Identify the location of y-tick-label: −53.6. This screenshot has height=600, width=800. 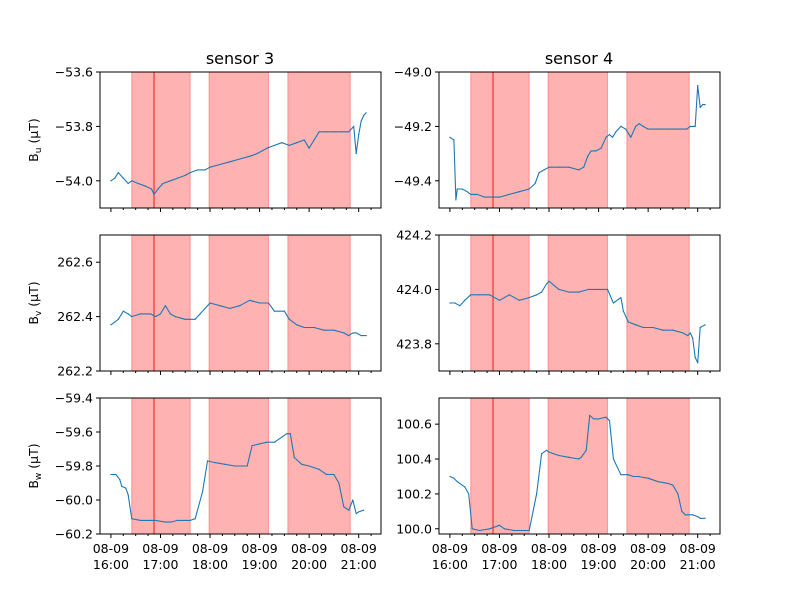
(74, 72).